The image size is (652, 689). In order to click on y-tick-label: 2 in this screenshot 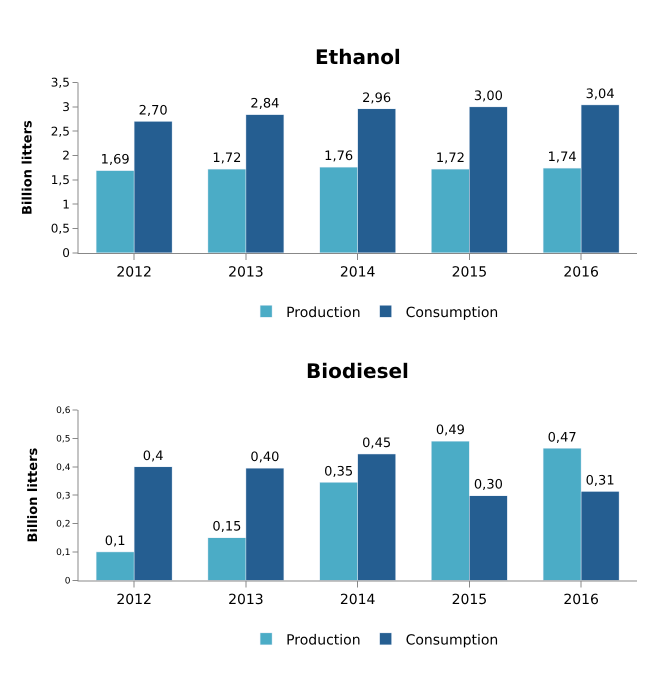, I will do `click(66, 155)`.